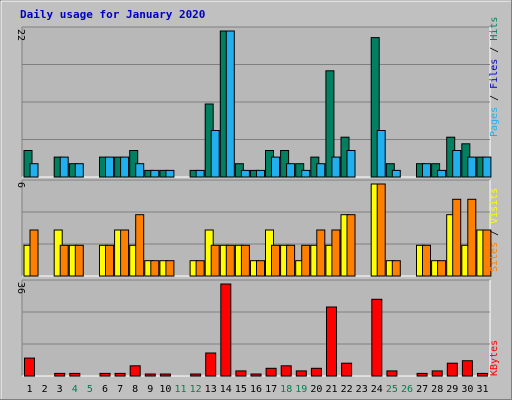 This screenshot has height=400, width=512. Describe the element at coordinates (362, 389) in the screenshot. I see `x-tick-label-day-23: 23` at that location.